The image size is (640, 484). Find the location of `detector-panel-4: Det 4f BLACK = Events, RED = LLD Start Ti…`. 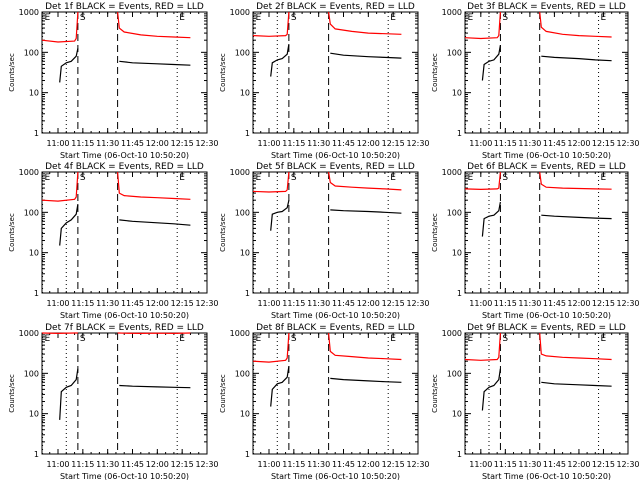

detector-panel-4: Det 4f BLACK = Events, RED = LLD Start Ti… is located at coordinates (113, 241).